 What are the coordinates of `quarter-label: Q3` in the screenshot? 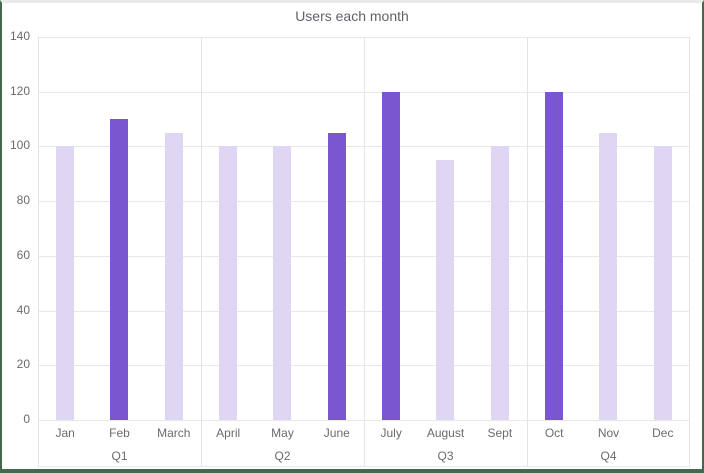 It's located at (445, 456).